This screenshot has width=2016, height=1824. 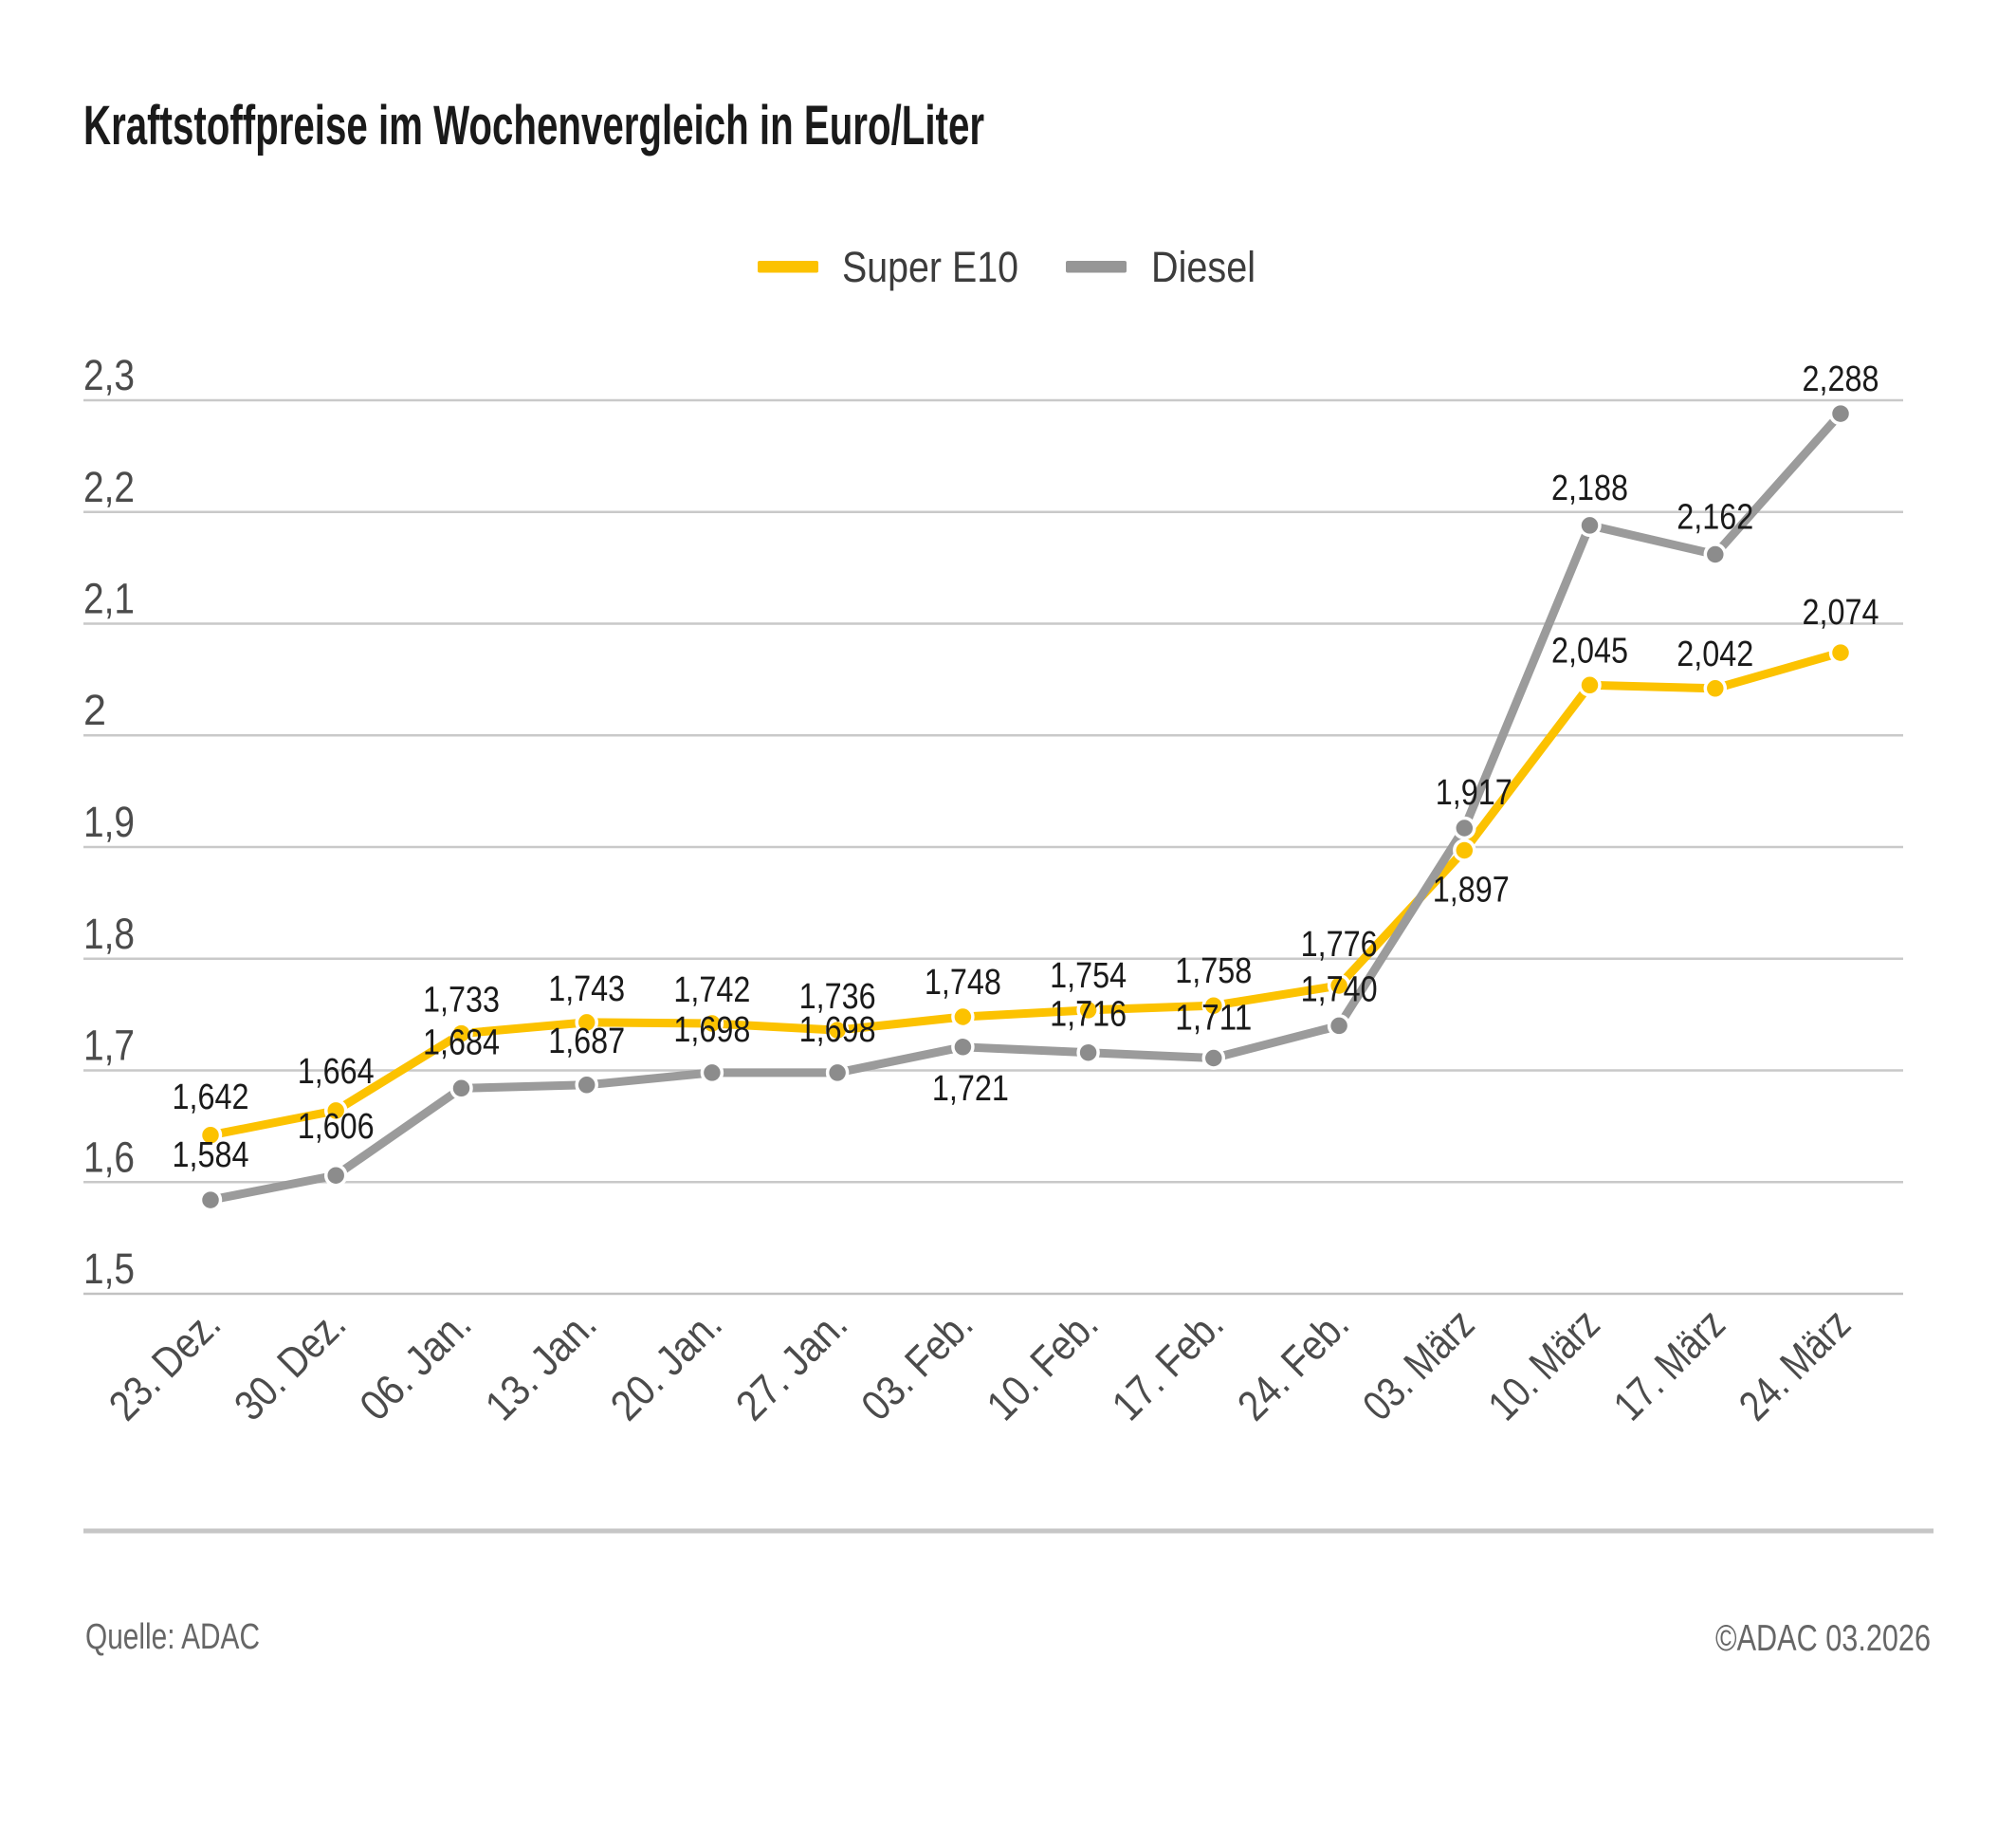 I want to click on svg-text: 1,5, so click(x=109, y=1268).